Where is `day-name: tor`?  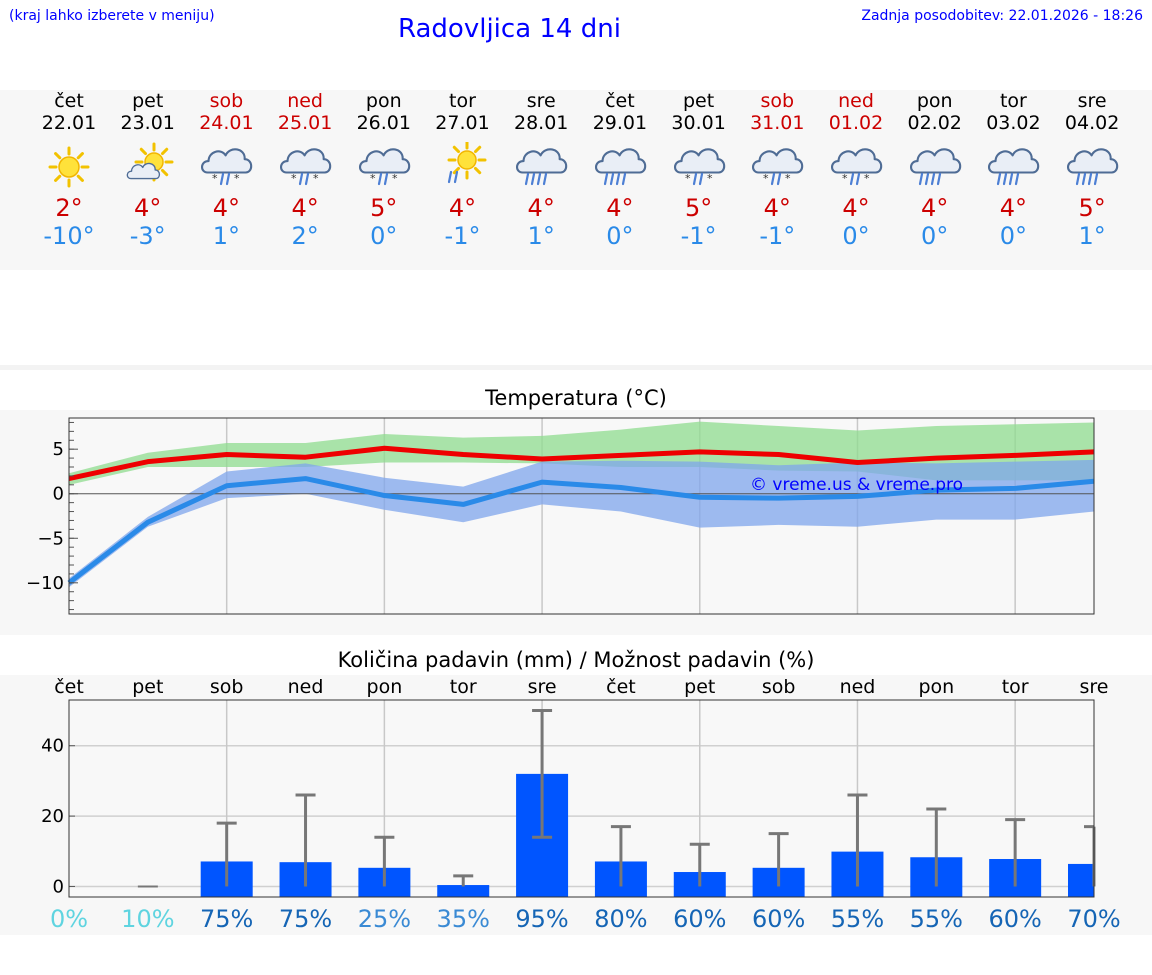 day-name: tor is located at coordinates (462, 101).